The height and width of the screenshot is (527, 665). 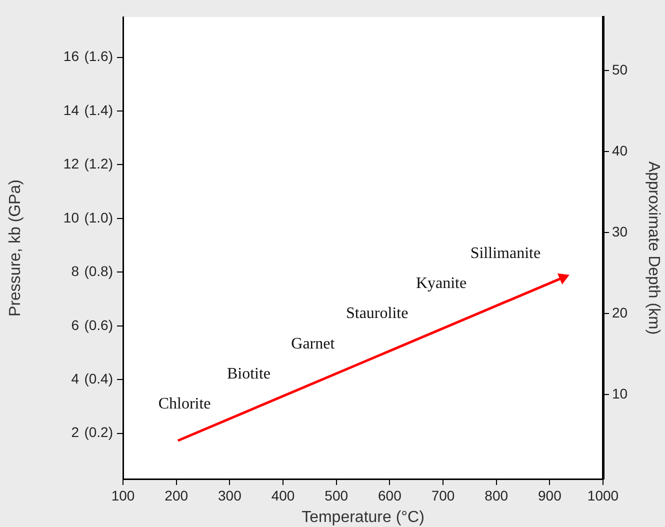 What do you see at coordinates (443, 495) in the screenshot?
I see `x-tick-label: 700` at bounding box center [443, 495].